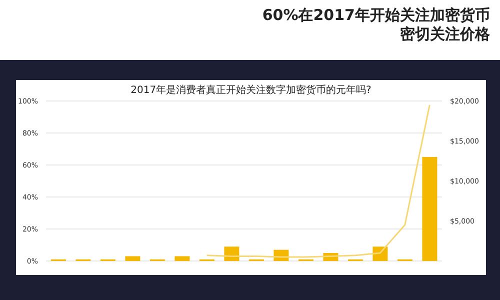  I want to click on chart-subtitle: 密切关注价格, so click(444, 34).